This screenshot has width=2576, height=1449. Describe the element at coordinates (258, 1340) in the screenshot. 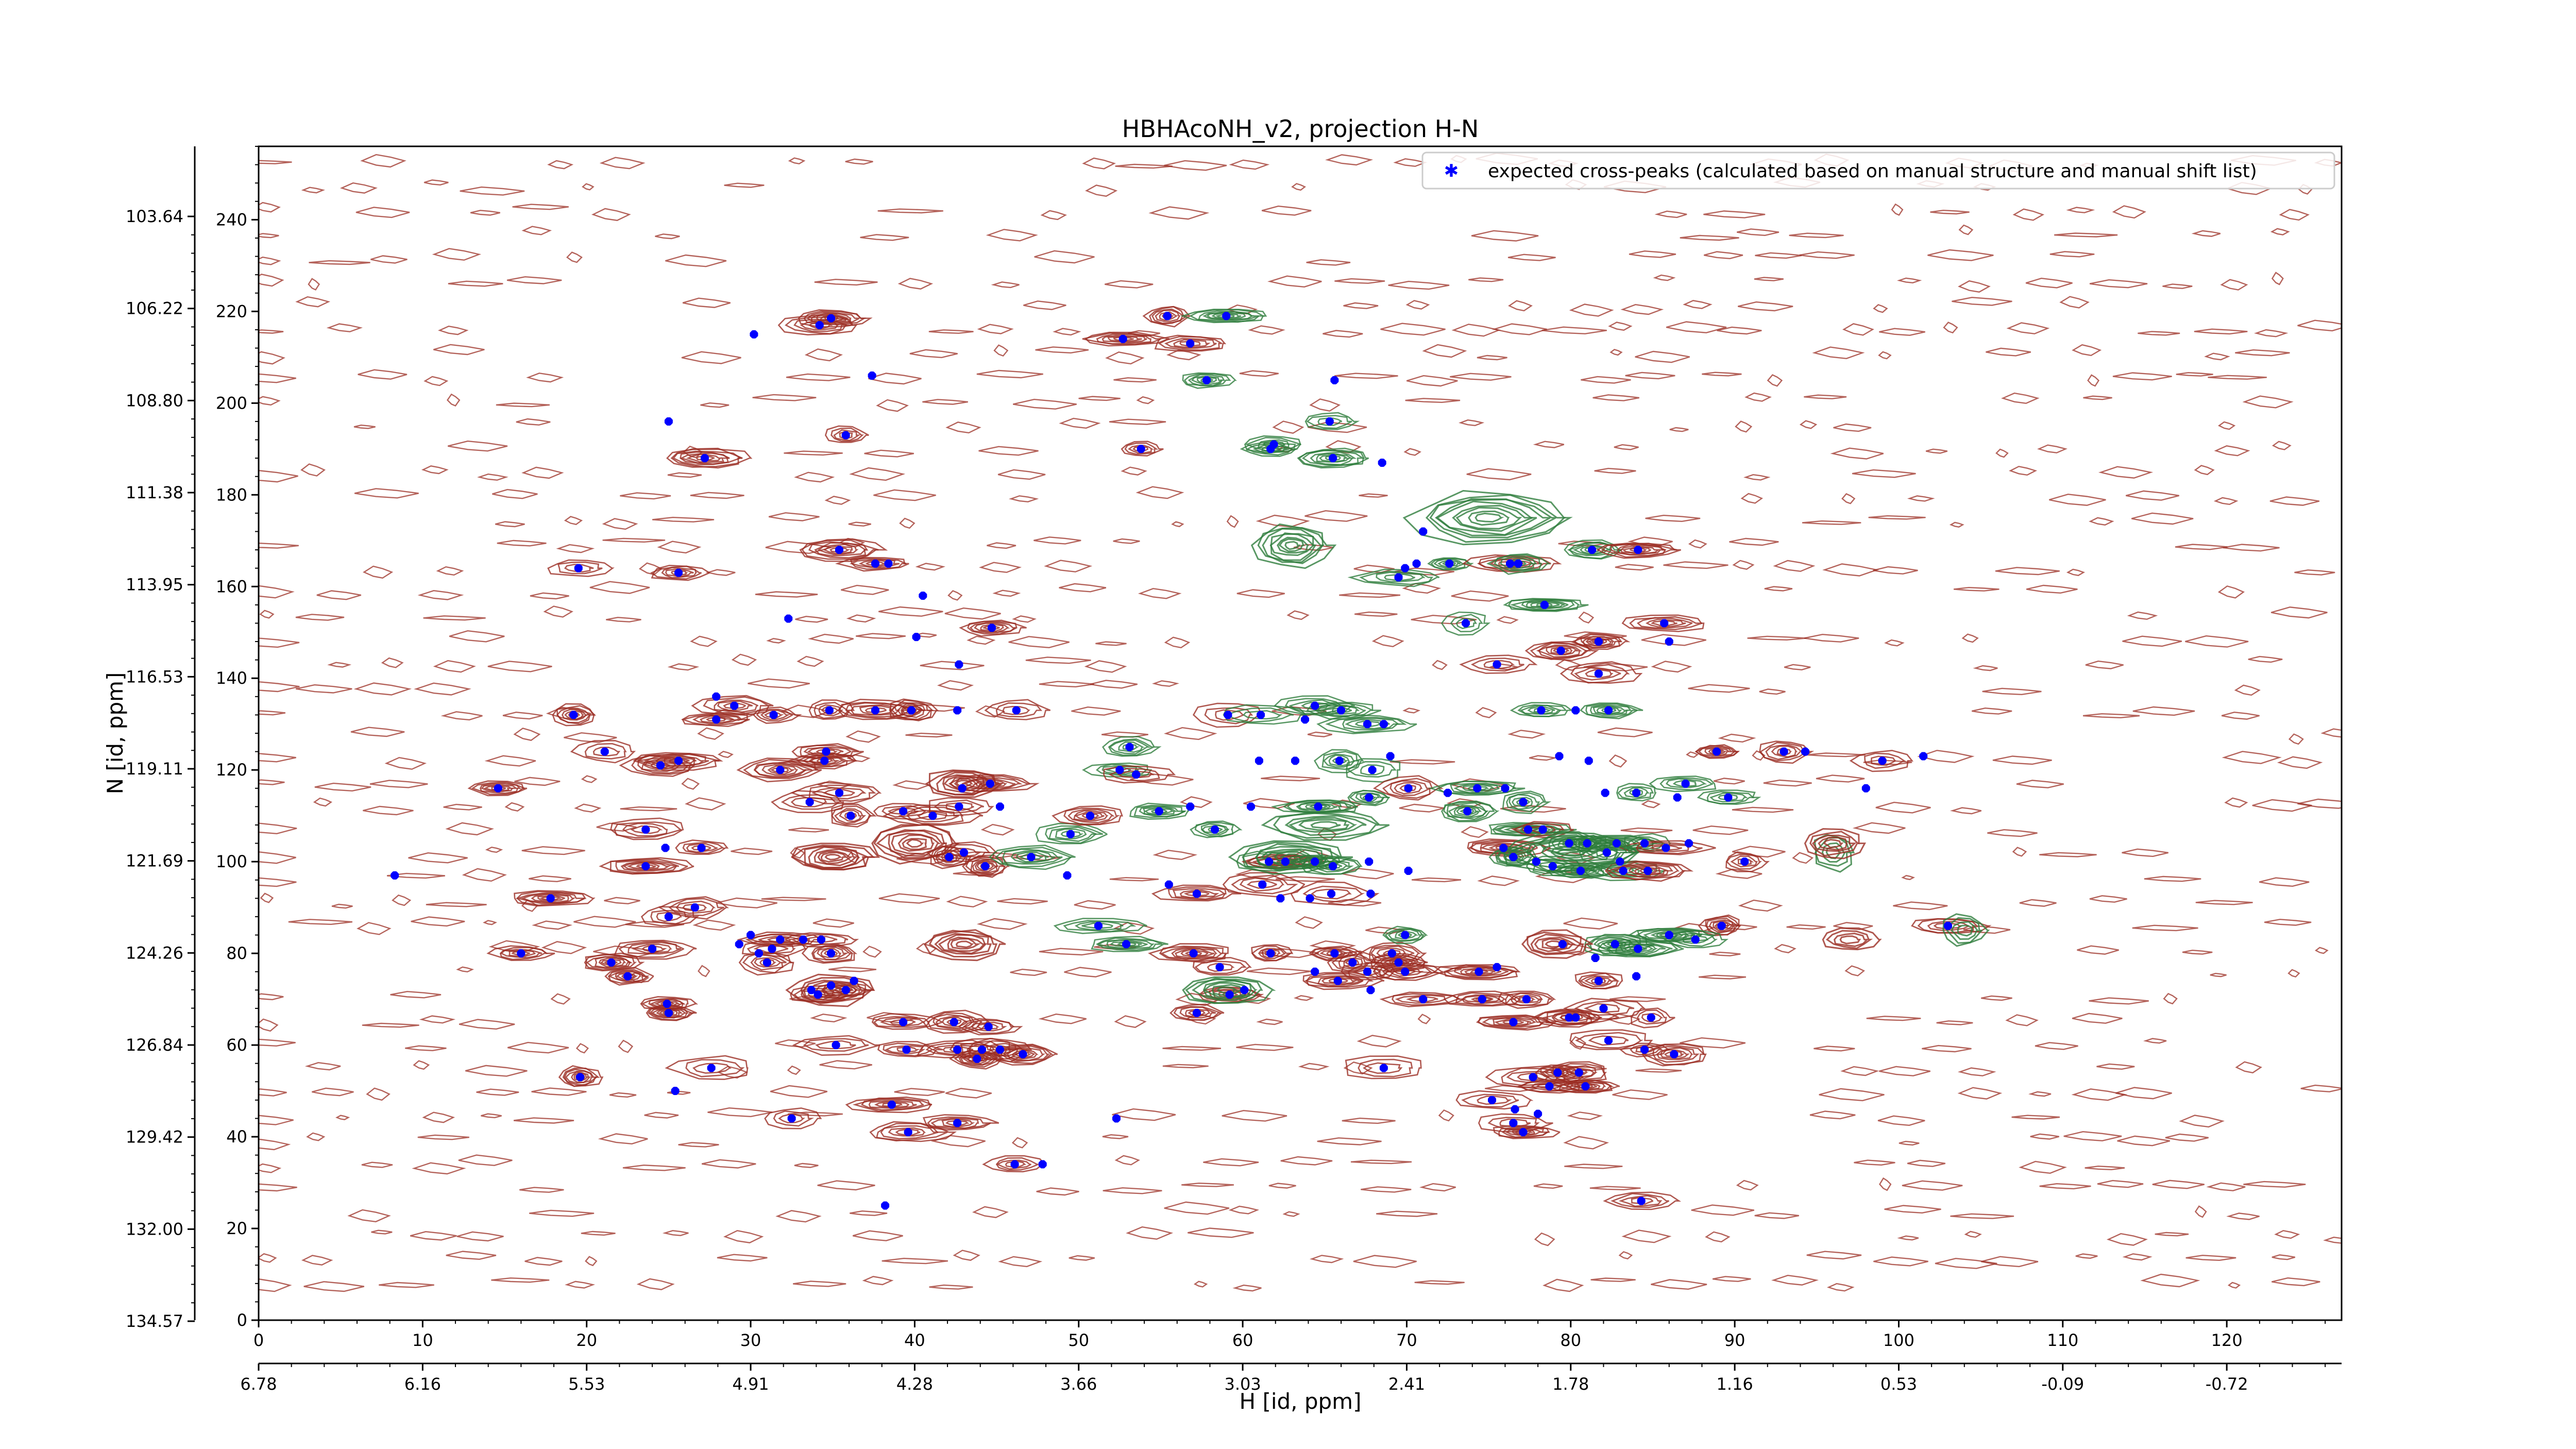

I see `x-tick-label: 0` at that location.